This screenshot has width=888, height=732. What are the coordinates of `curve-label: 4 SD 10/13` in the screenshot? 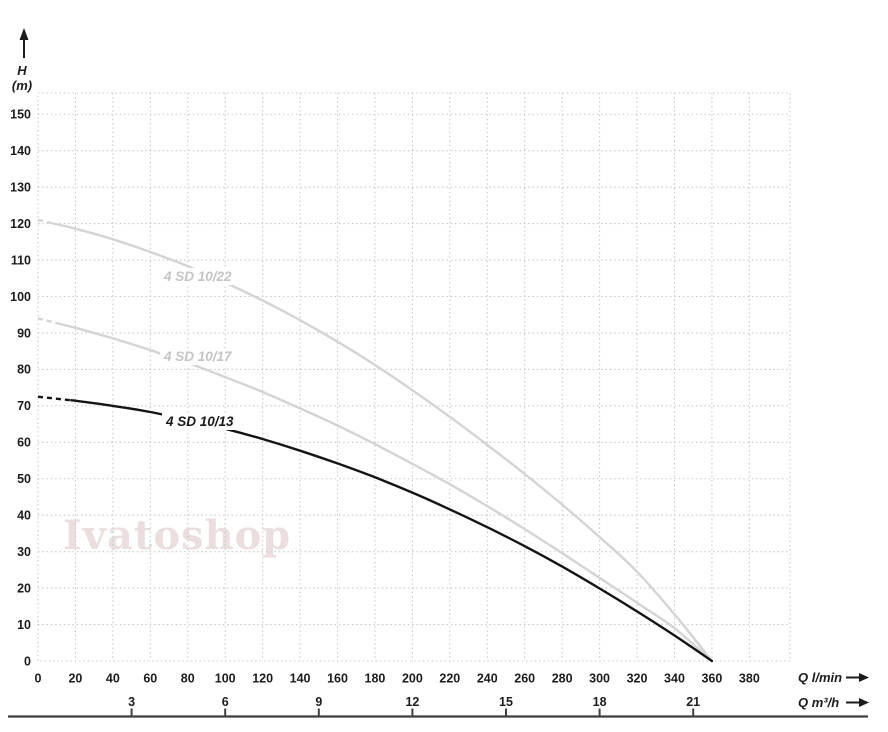 It's located at (200, 421).